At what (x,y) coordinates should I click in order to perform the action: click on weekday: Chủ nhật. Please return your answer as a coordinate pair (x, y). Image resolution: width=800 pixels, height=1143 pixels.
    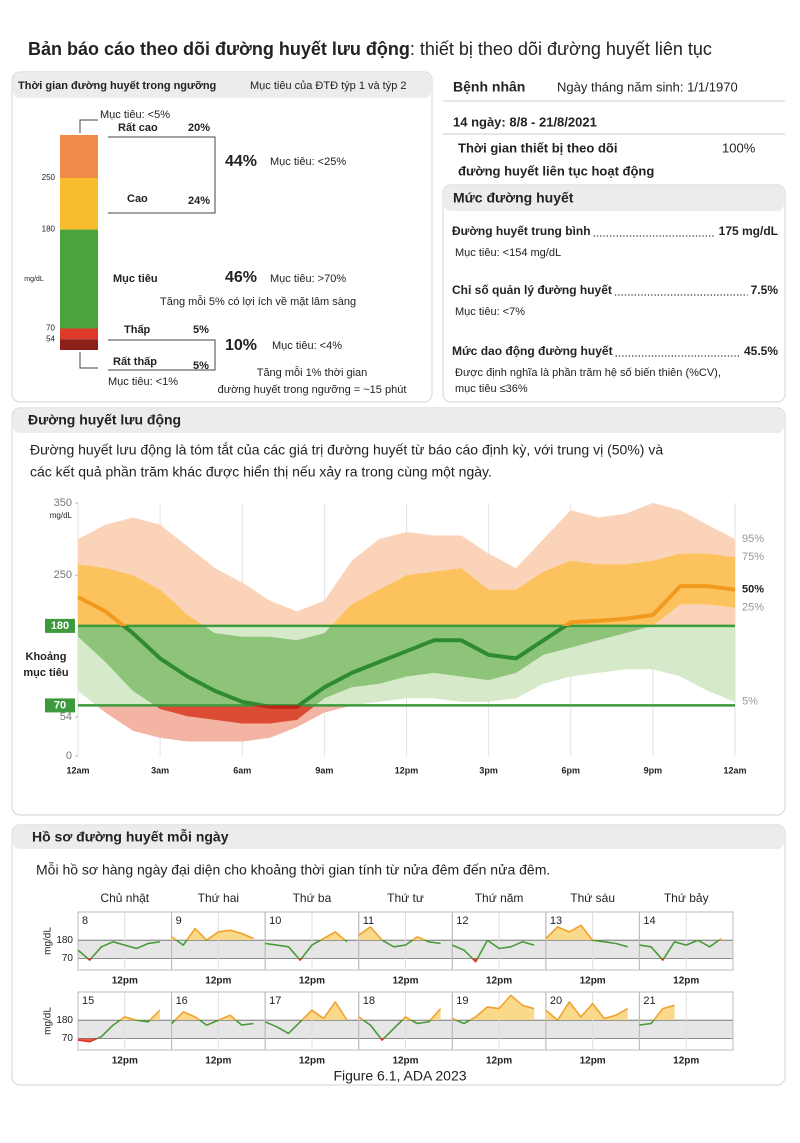
    Looking at the image, I should click on (124, 898).